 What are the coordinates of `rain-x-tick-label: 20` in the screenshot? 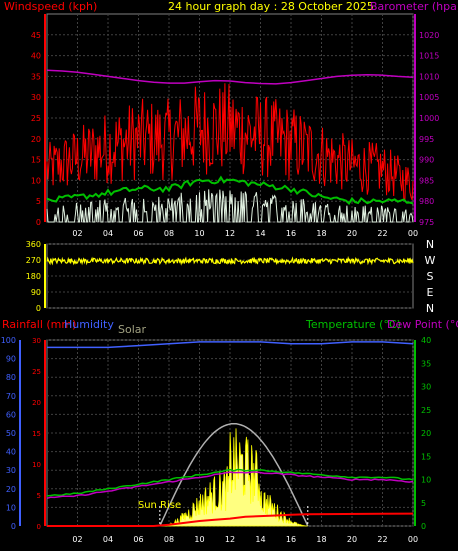 It's located at (352, 539).